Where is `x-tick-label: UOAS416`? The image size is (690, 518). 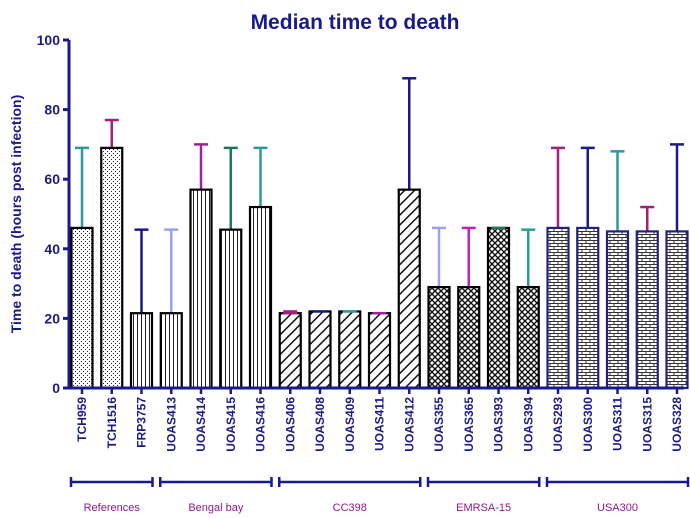 x-tick-label: UOAS416 is located at coordinates (261, 424).